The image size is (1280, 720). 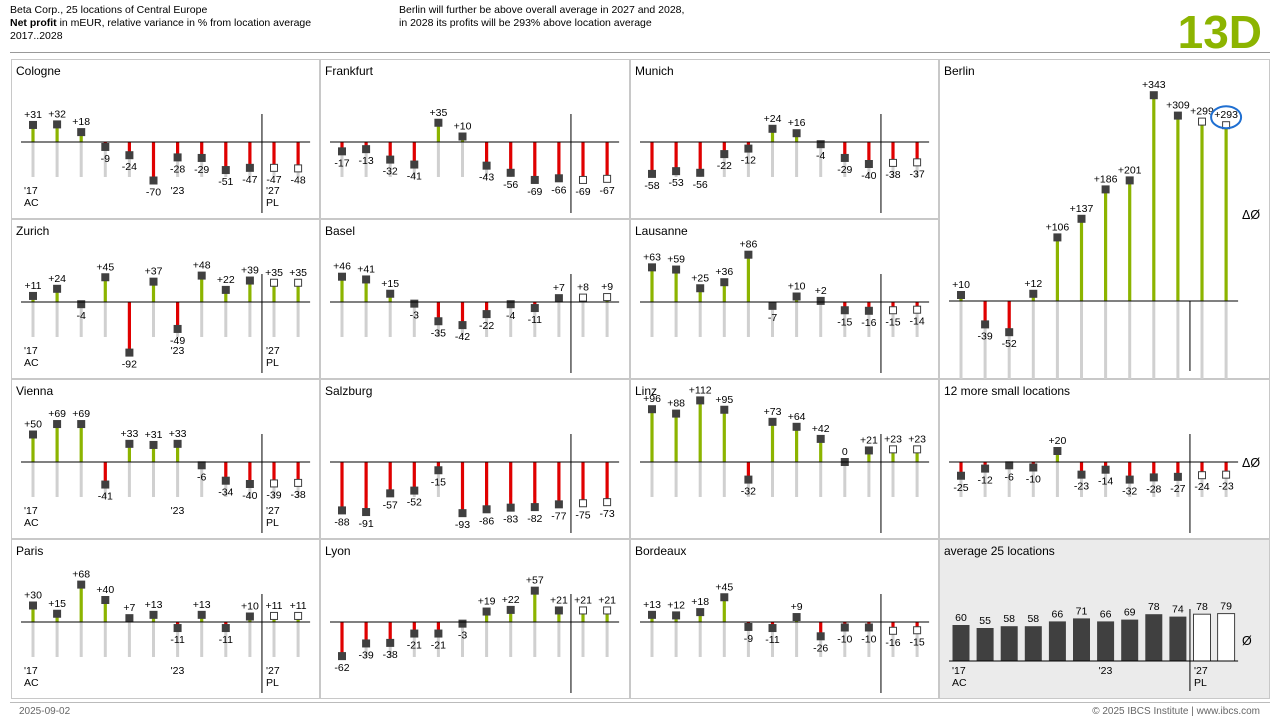 What do you see at coordinates (1177, 115) in the screenshot?
I see `marker-berlin-2026` at bounding box center [1177, 115].